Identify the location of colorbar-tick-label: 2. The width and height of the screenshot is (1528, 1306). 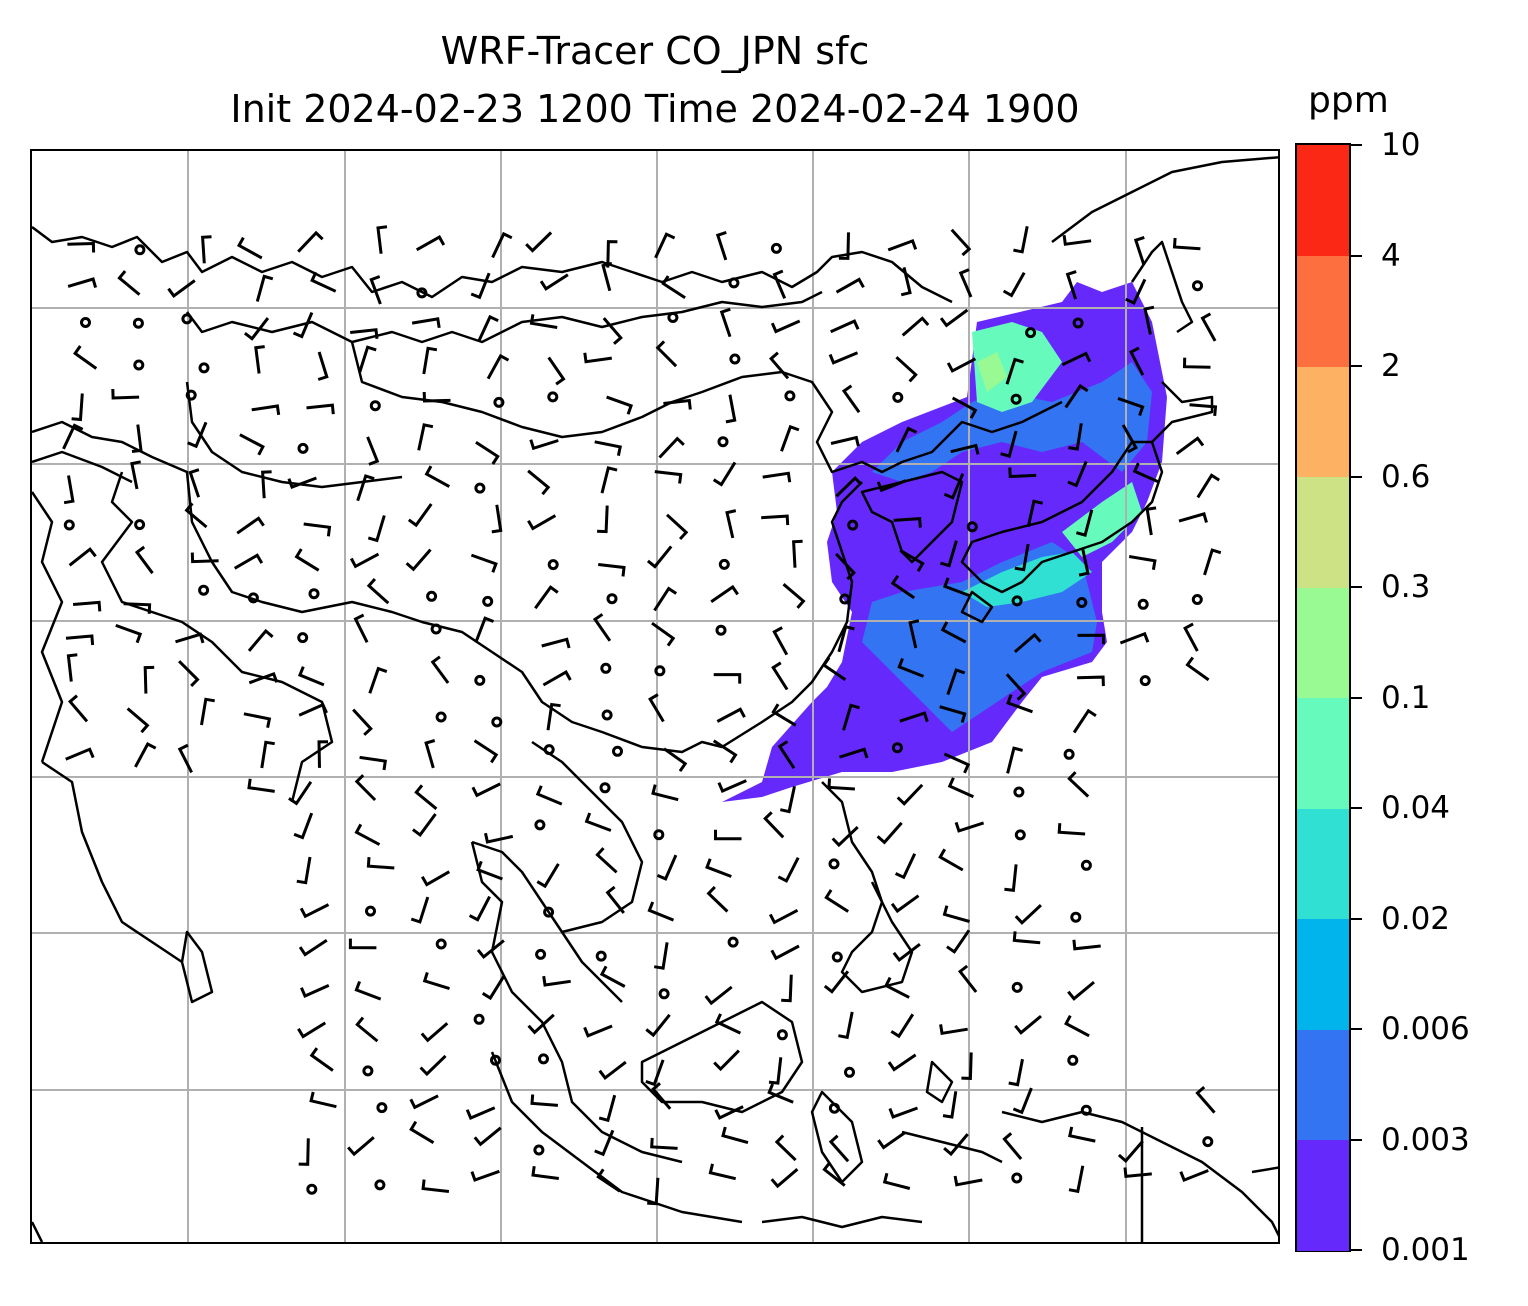
(1391, 366).